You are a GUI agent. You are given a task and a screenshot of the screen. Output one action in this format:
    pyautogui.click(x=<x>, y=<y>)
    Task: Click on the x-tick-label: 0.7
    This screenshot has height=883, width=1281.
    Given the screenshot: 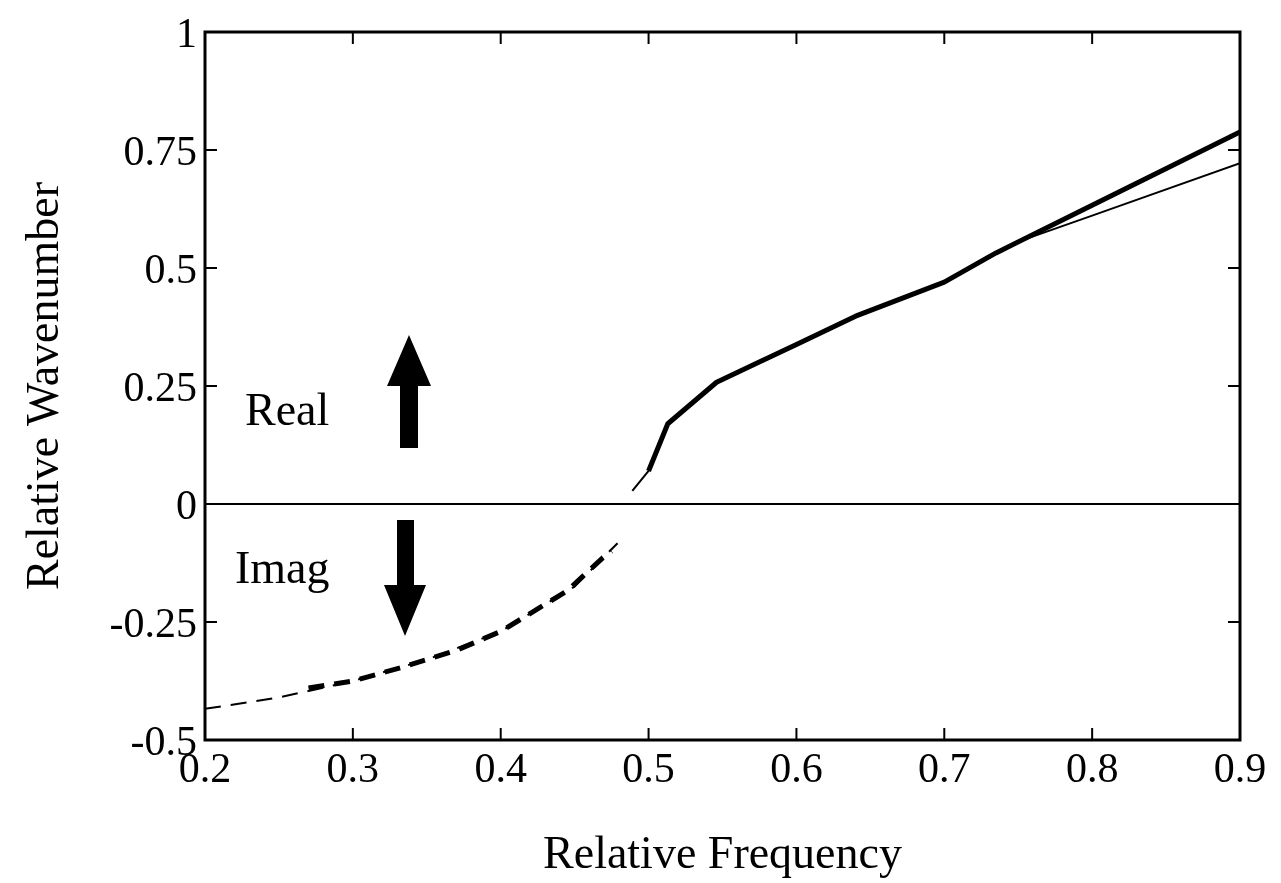 What is the action you would take?
    pyautogui.click(x=944, y=768)
    